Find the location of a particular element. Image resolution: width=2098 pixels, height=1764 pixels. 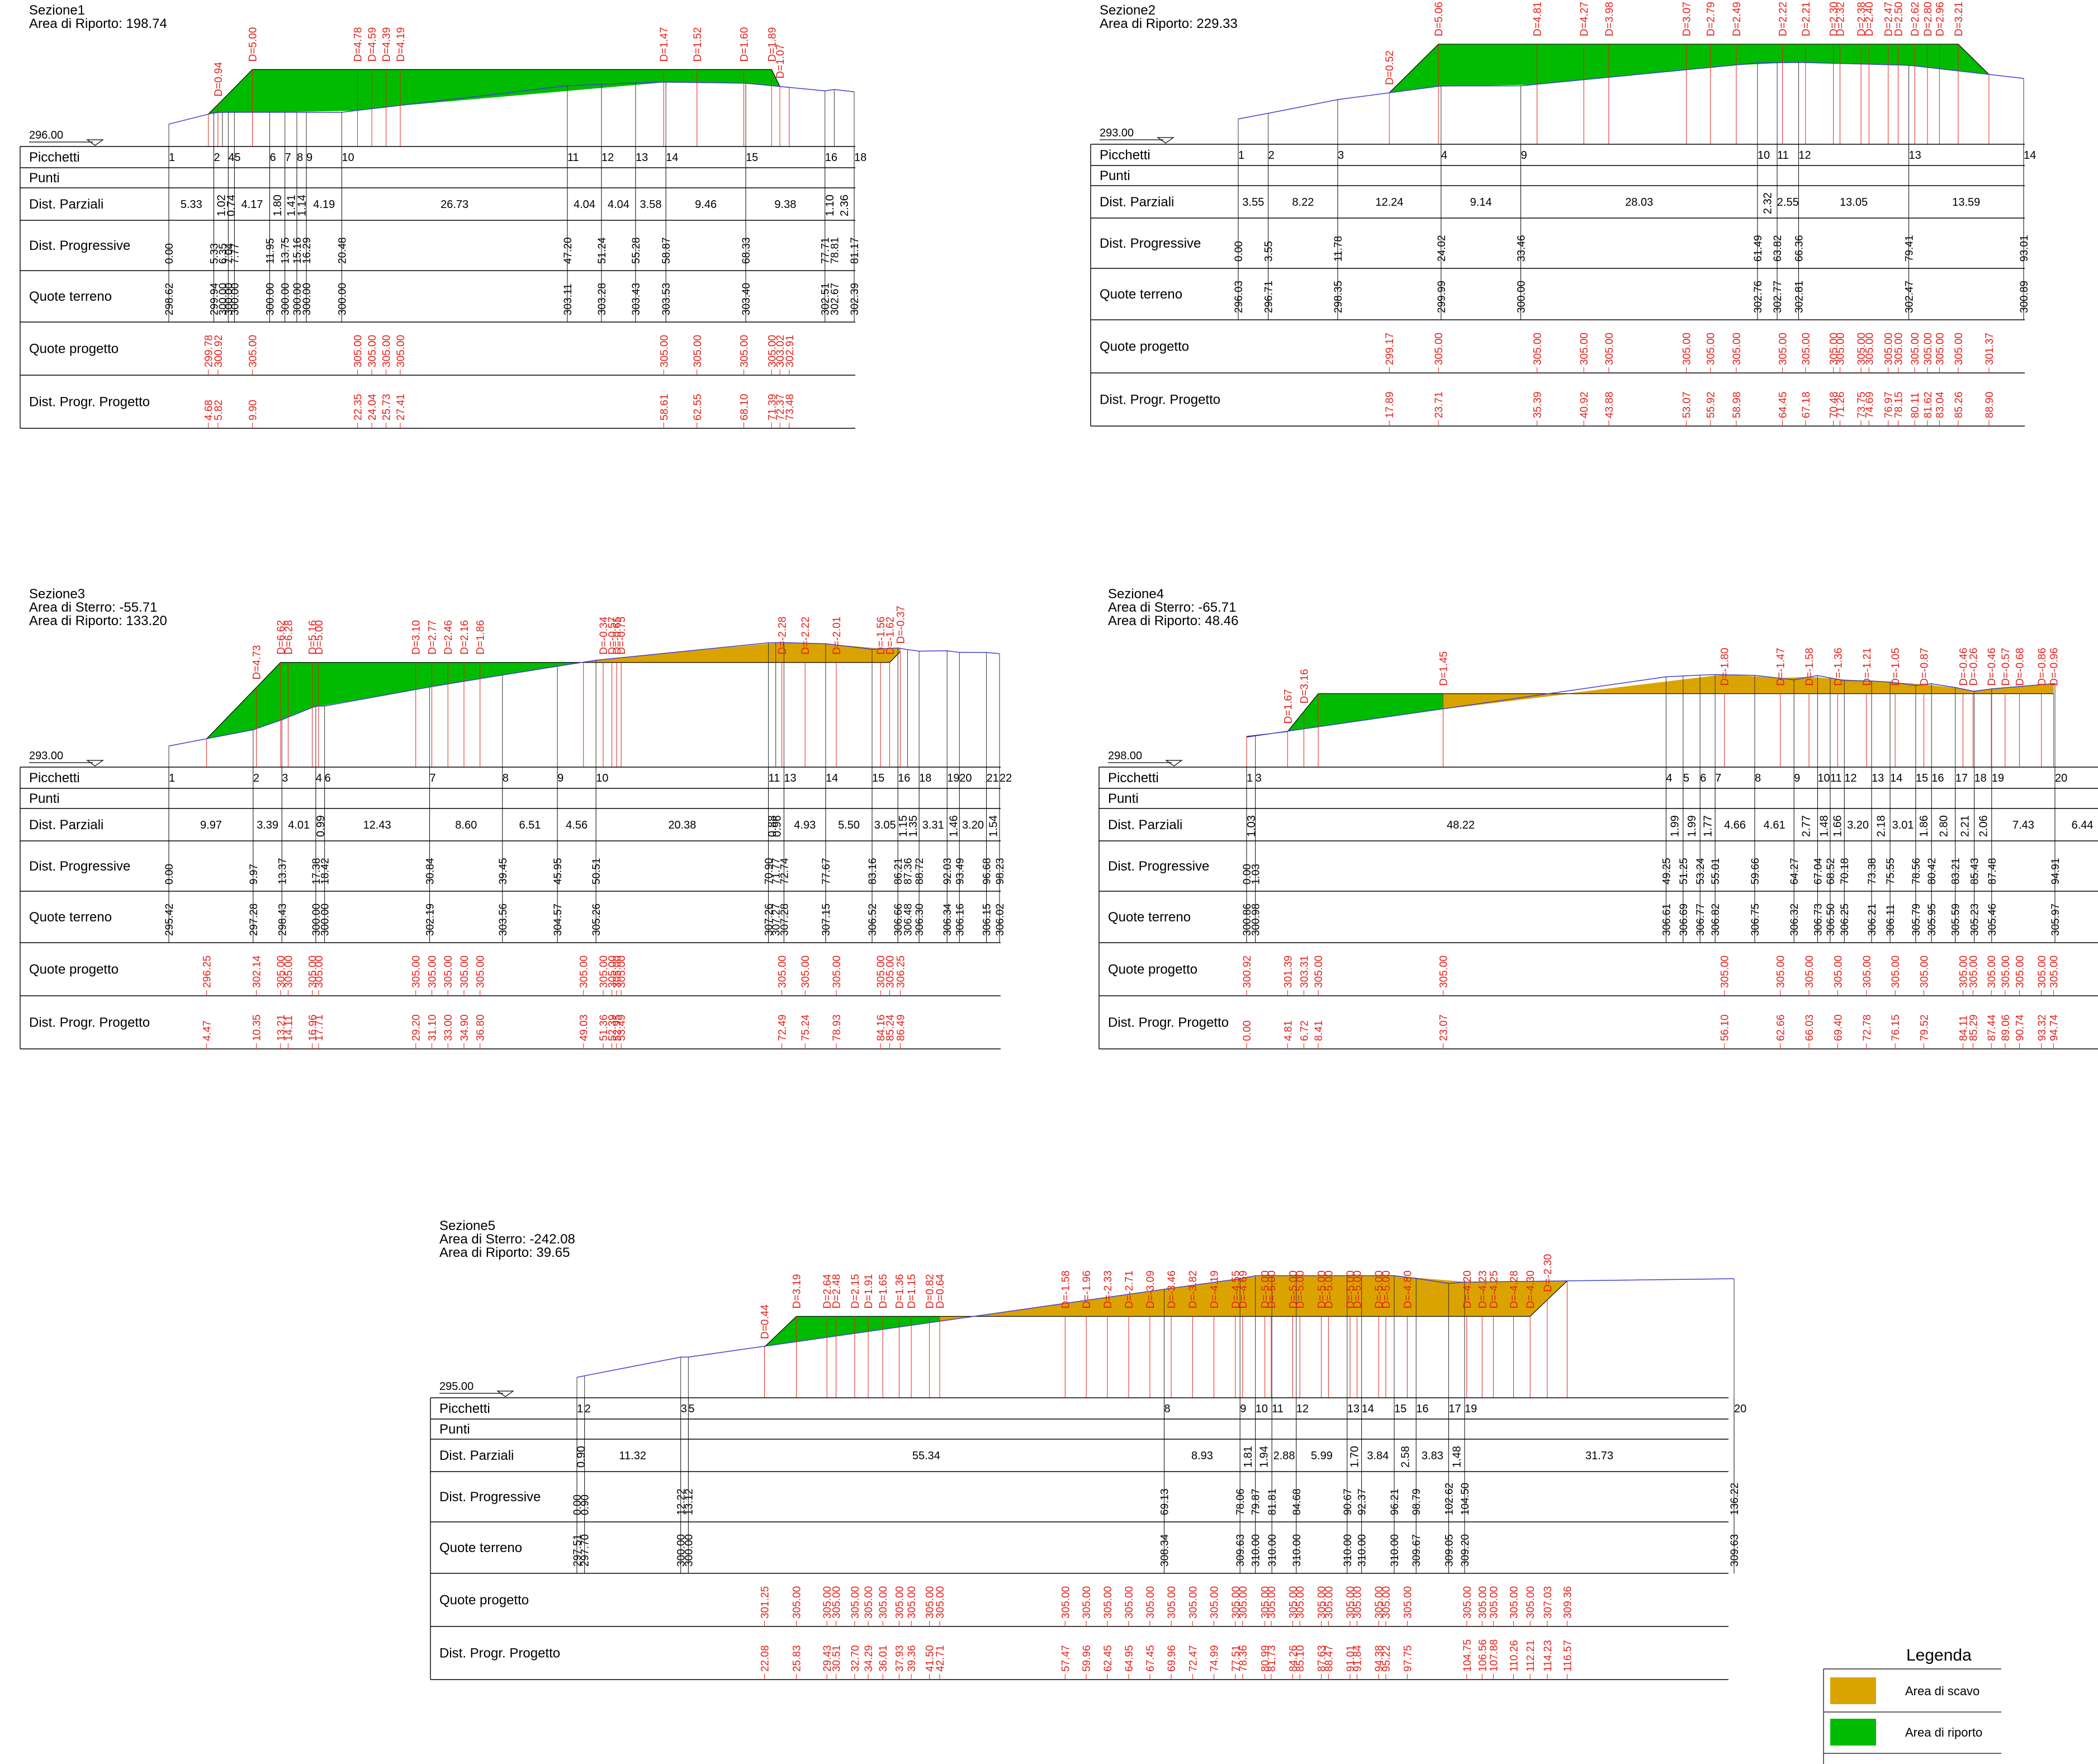

delta-label: D=2.77 is located at coordinates (432, 637).